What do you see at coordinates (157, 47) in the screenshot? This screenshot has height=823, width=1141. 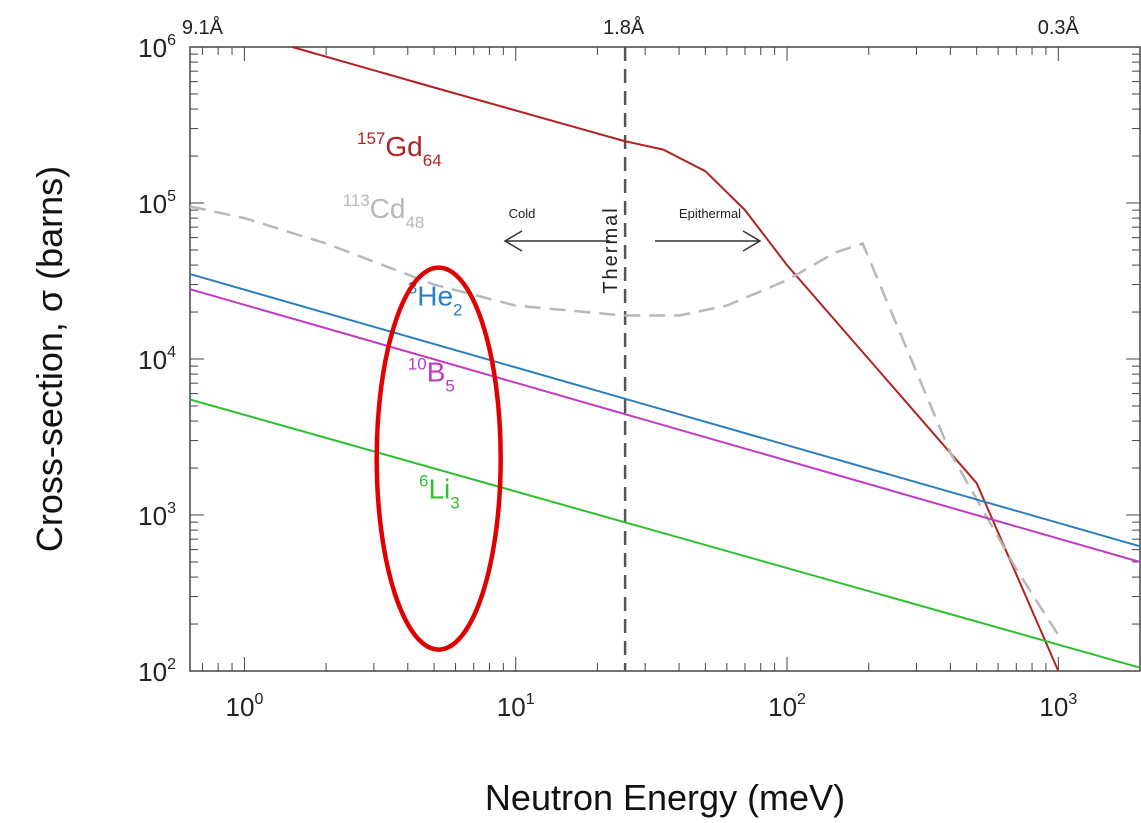 I see `y-tick-label: 10⁶` at bounding box center [157, 47].